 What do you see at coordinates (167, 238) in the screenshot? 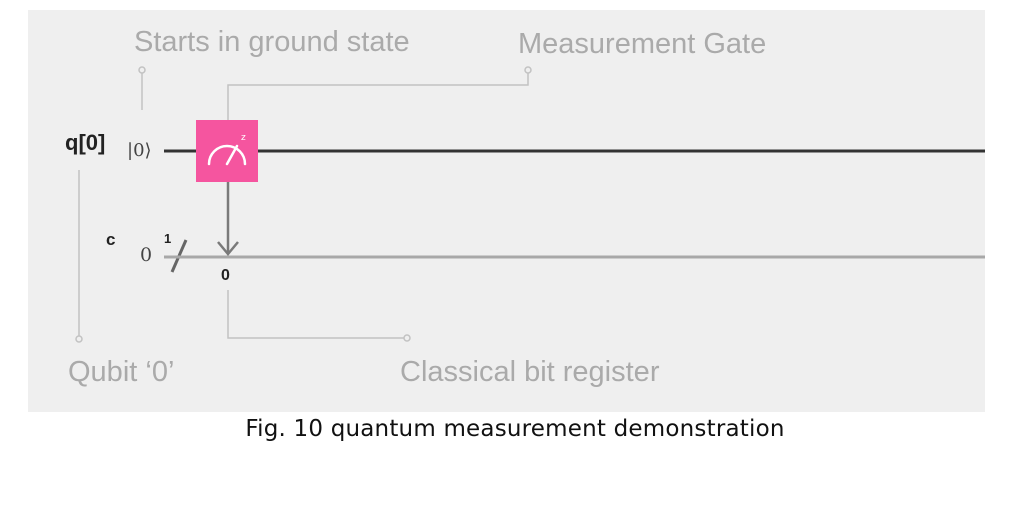
I see `bus-width-label: 1` at bounding box center [167, 238].